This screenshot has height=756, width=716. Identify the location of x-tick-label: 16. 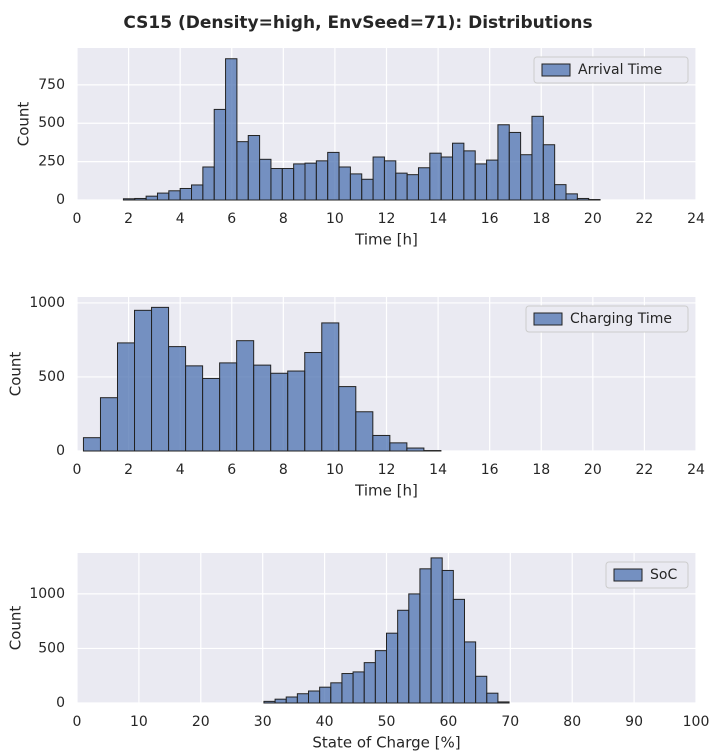
(490, 219).